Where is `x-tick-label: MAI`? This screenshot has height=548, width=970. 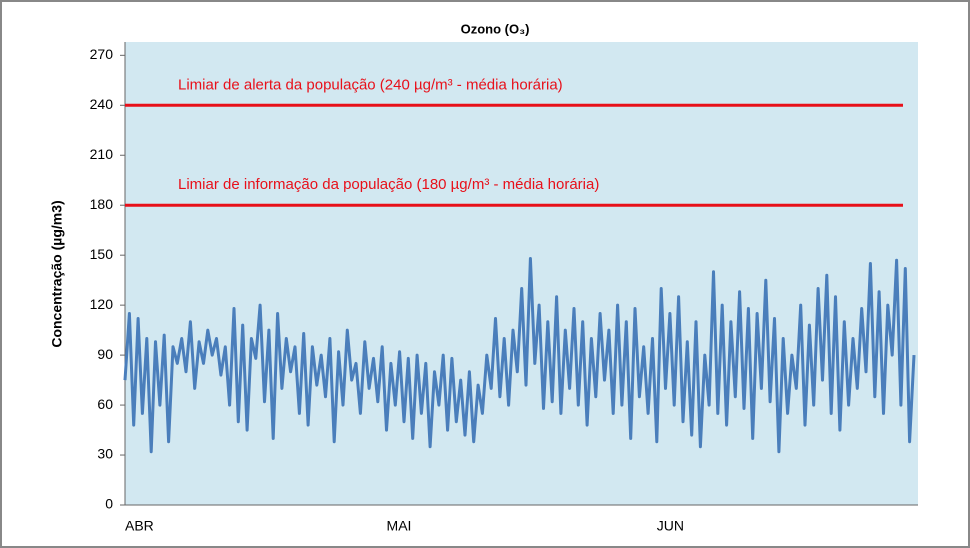 x-tick-label: MAI is located at coordinates (399, 526).